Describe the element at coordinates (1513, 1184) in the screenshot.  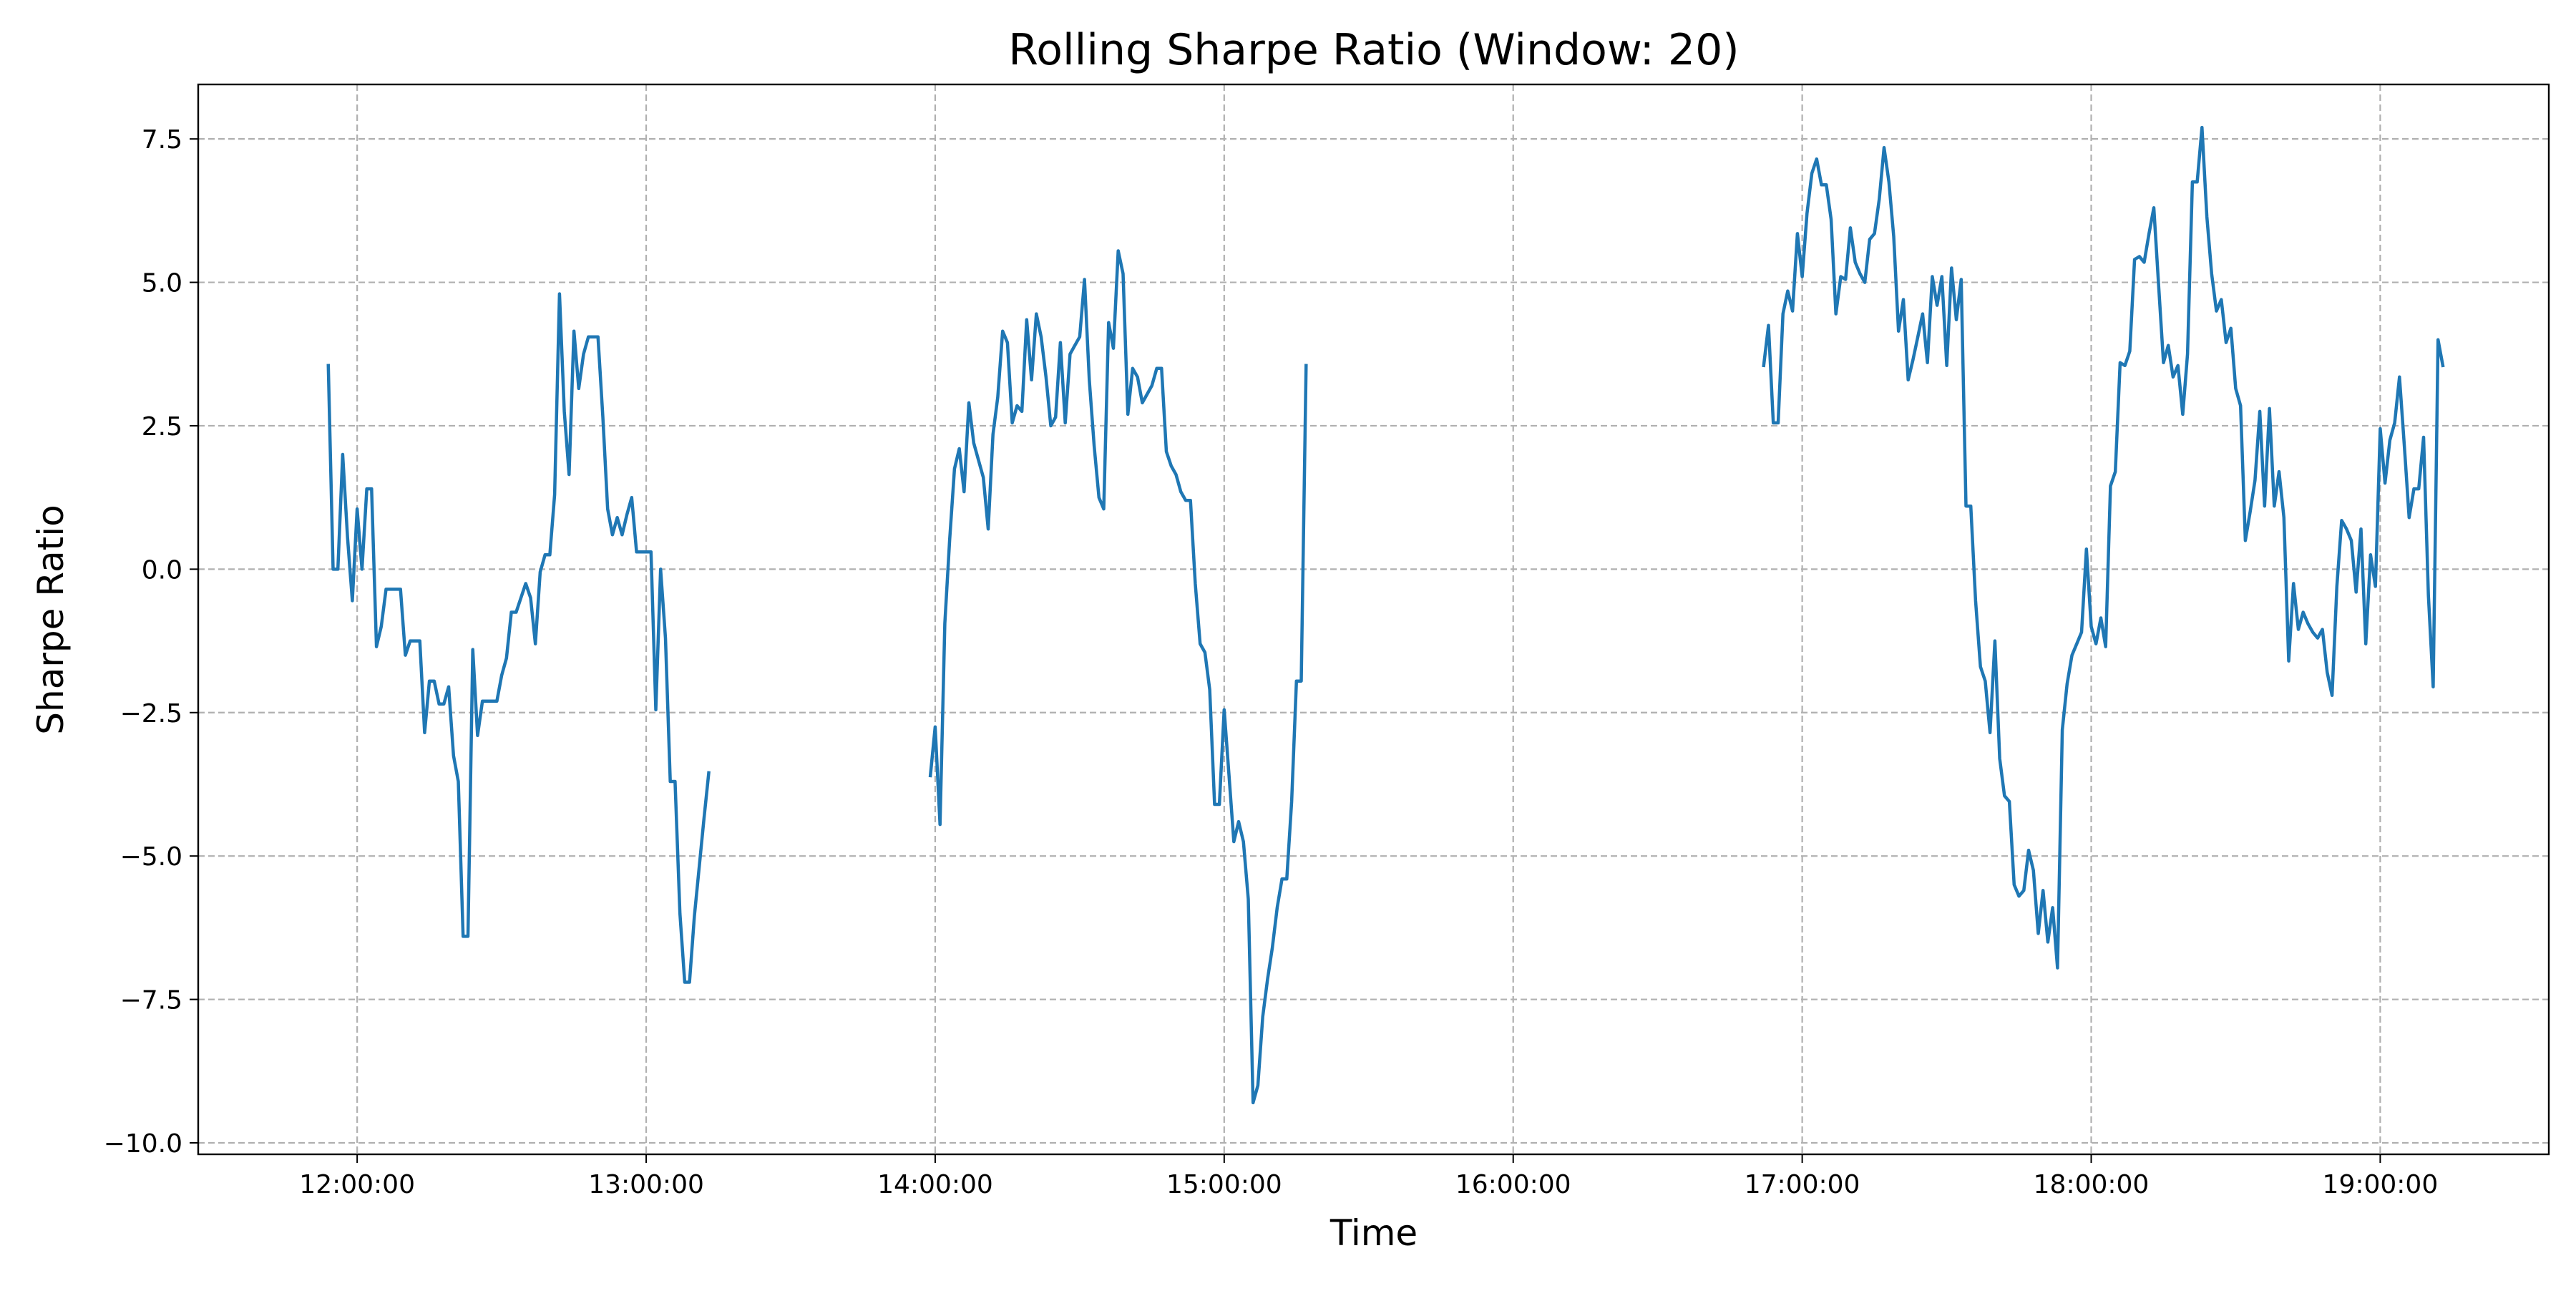
I see `x-tick-label: 16:00:00` at that location.